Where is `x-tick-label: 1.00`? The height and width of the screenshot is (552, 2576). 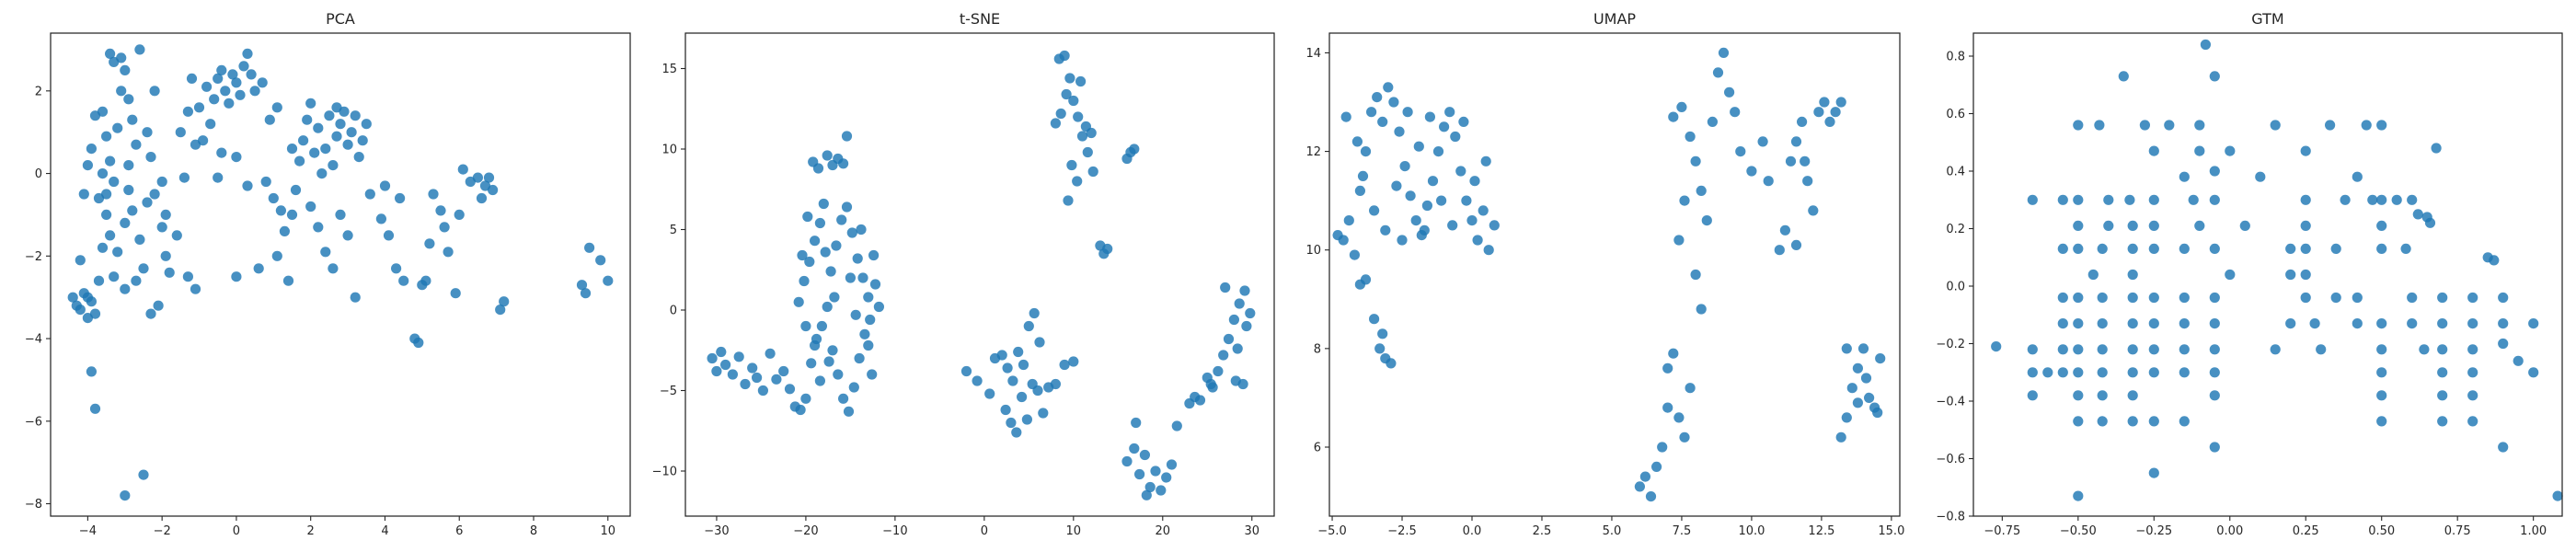 x-tick-label: 1.00 is located at coordinates (2533, 531).